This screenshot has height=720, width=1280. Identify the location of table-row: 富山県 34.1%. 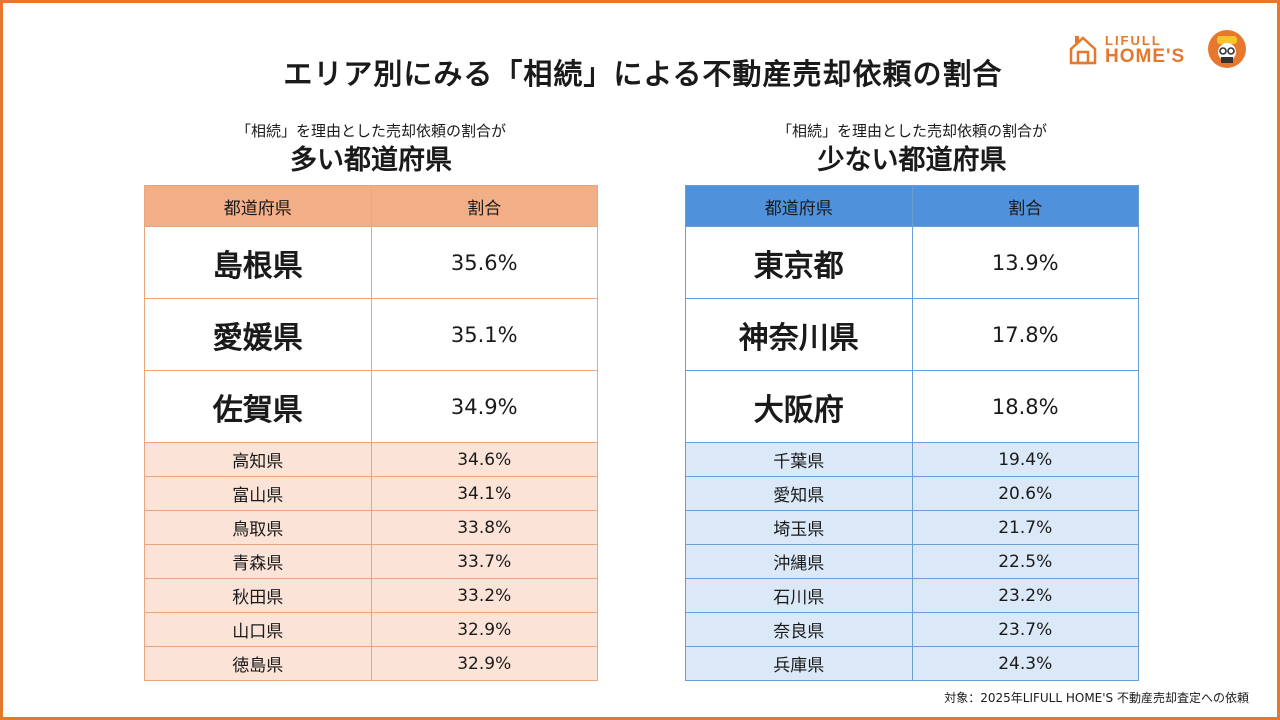
(371, 493).